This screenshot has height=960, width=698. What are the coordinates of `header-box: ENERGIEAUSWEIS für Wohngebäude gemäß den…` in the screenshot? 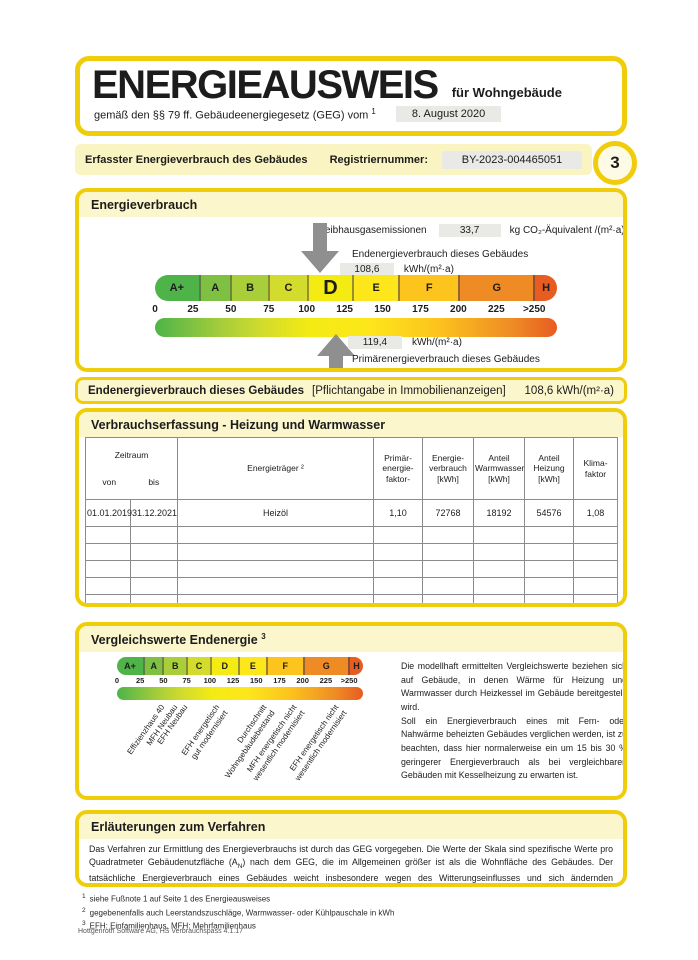 It's located at (351, 96).